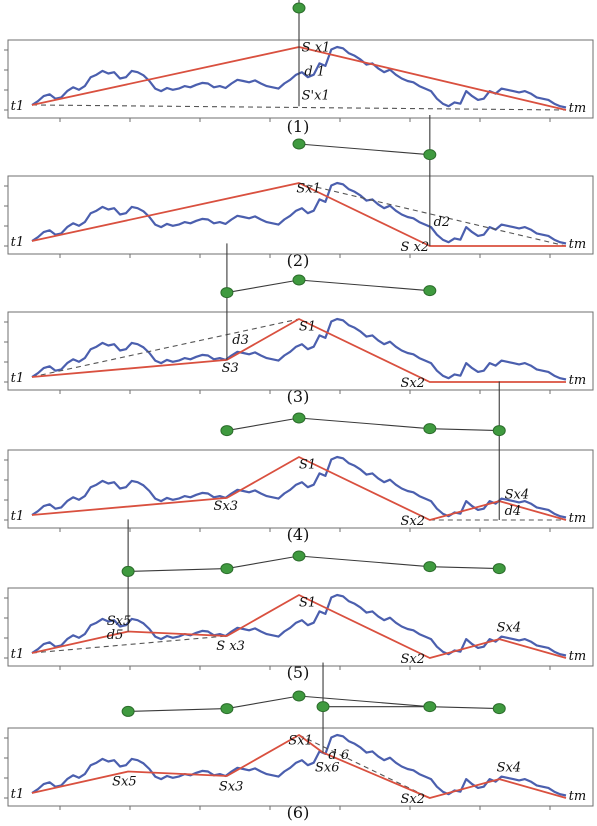 The width and height of the screenshot is (597, 826). What do you see at coordinates (314, 71) in the screenshot?
I see `point-label: d 1` at bounding box center [314, 71].